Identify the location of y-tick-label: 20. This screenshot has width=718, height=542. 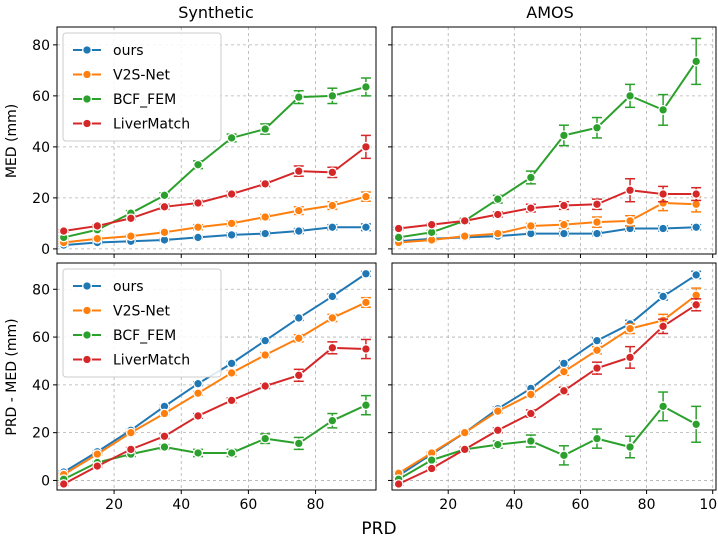
(41, 434).